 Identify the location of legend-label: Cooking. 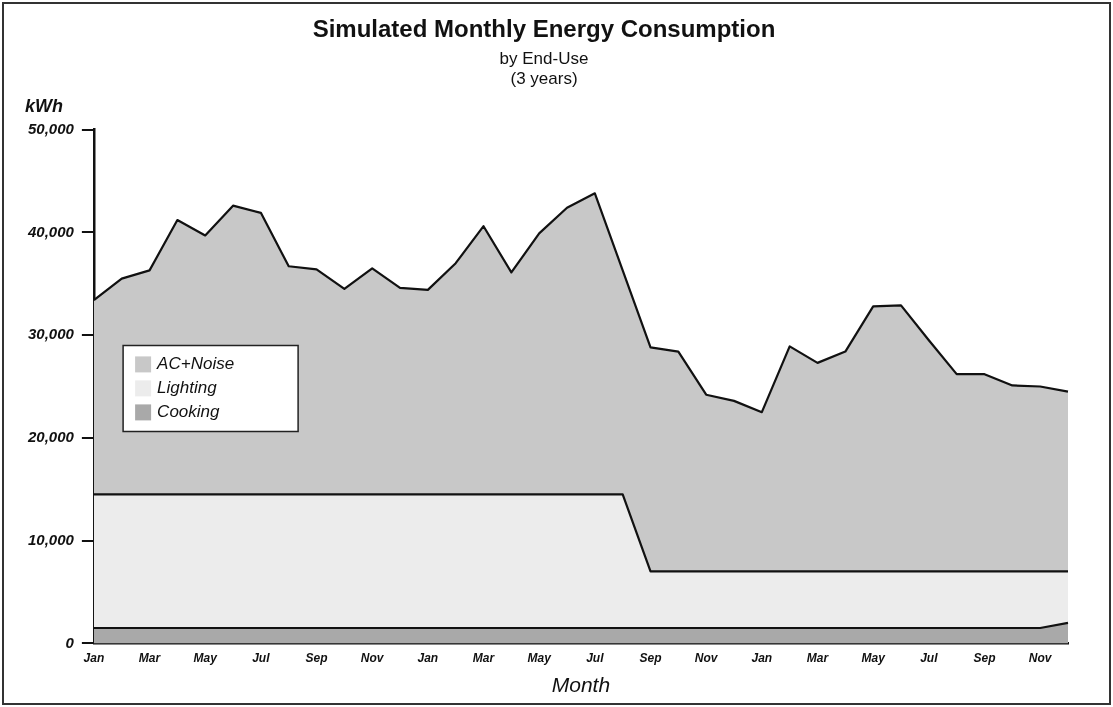
(189, 412).